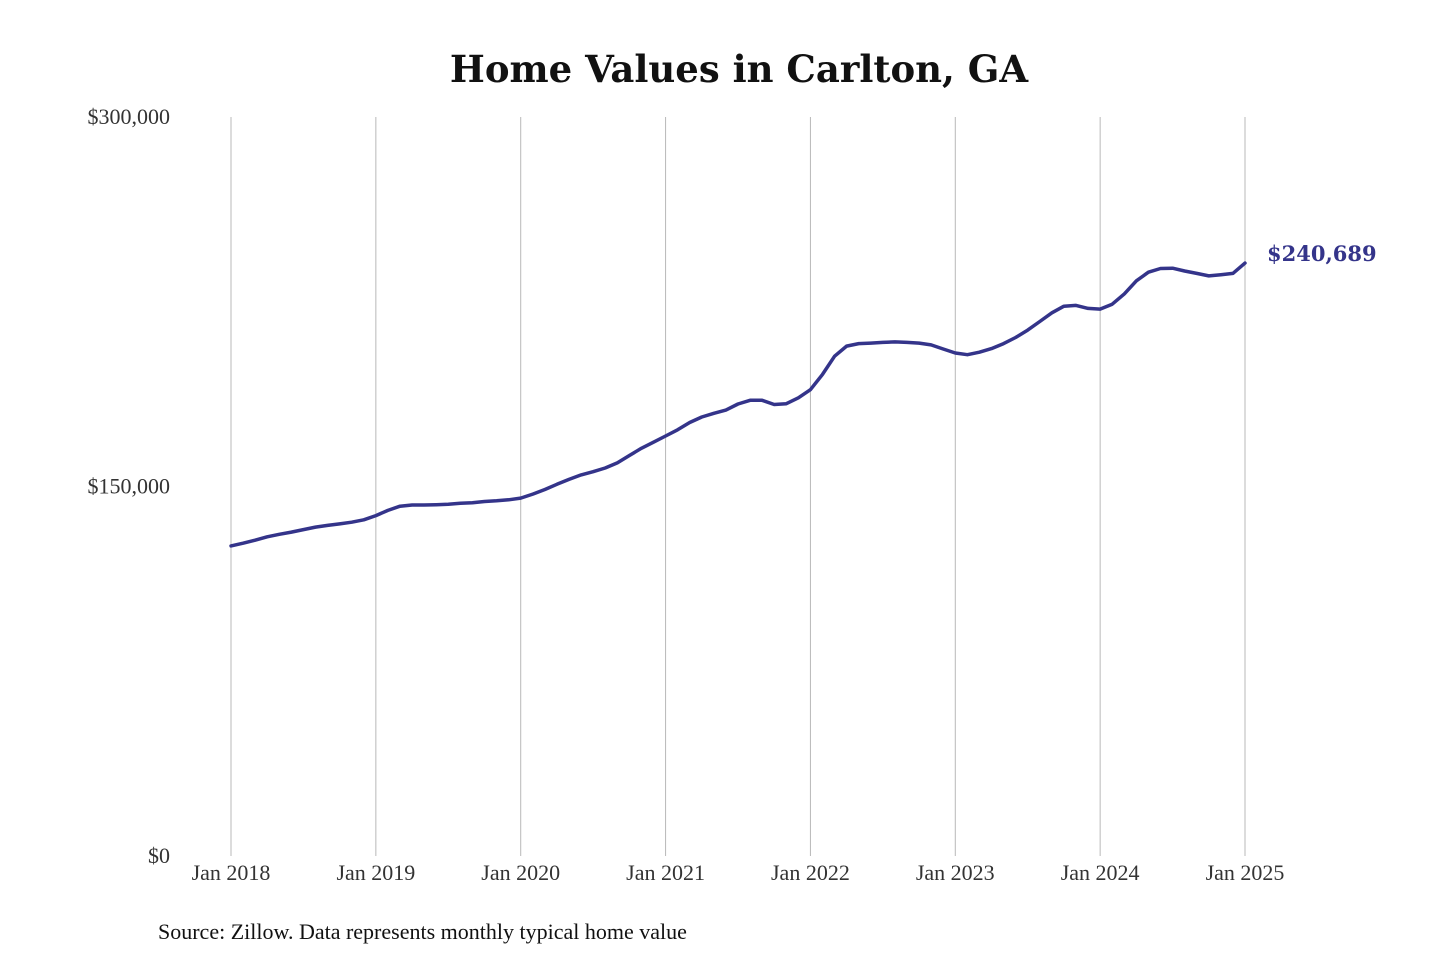 This screenshot has width=1440, height=960. Describe the element at coordinates (520, 872) in the screenshot. I see `x-tick-label: Jan 2020` at that location.